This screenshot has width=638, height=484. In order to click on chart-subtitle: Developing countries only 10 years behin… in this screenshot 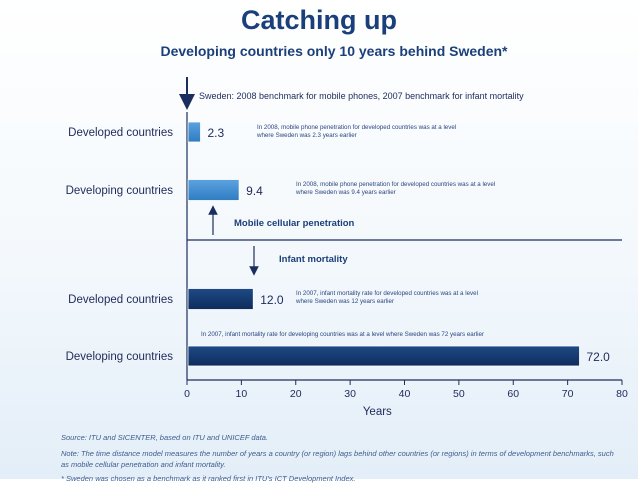, I will do `click(334, 51)`.